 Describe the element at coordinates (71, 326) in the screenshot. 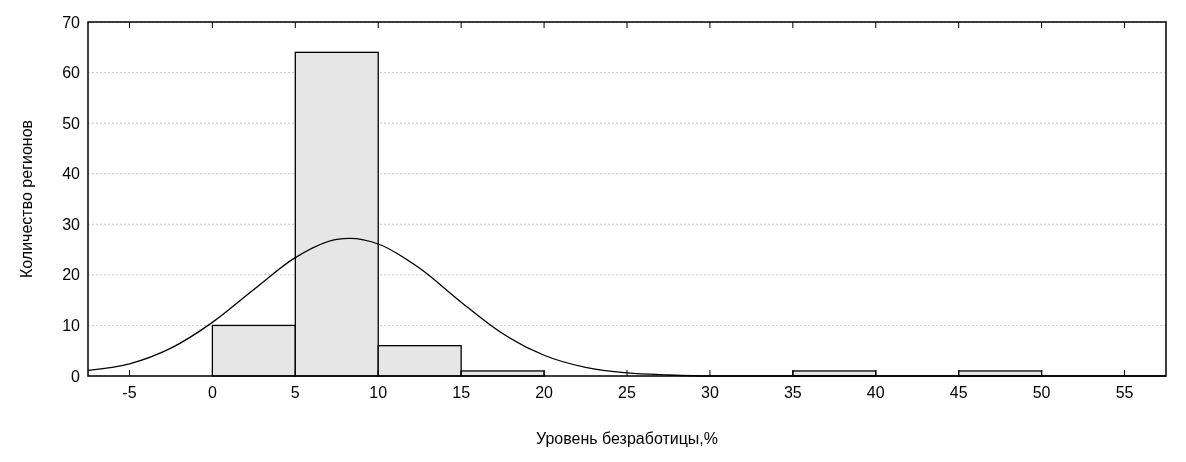

I see `y-tick-label: 10` at that location.